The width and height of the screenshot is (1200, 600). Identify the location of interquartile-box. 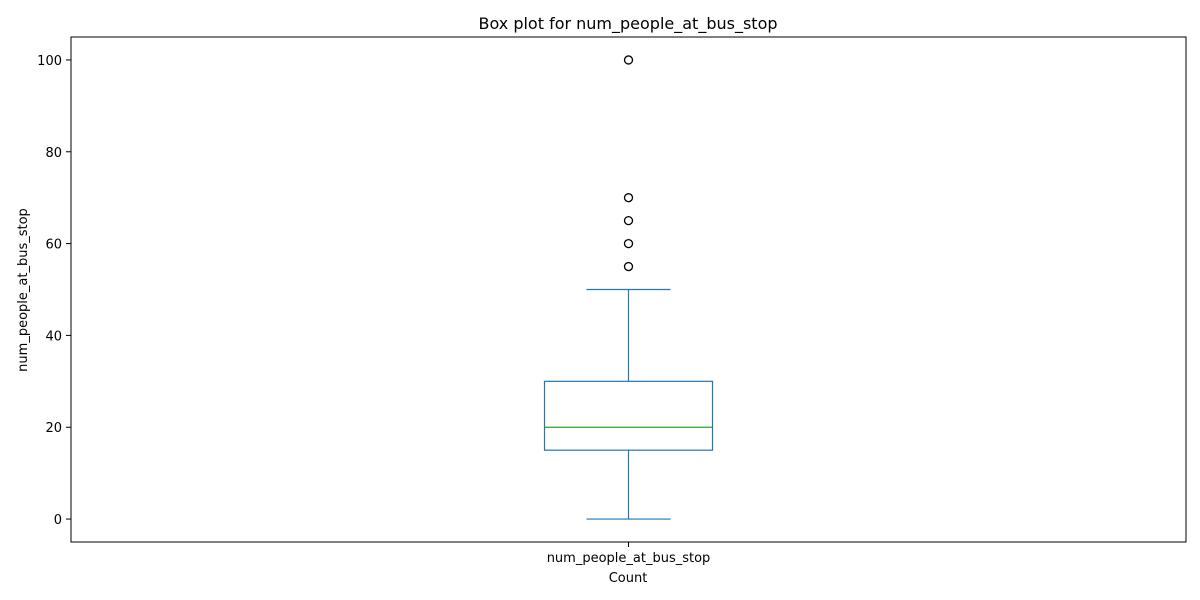
(628, 415).